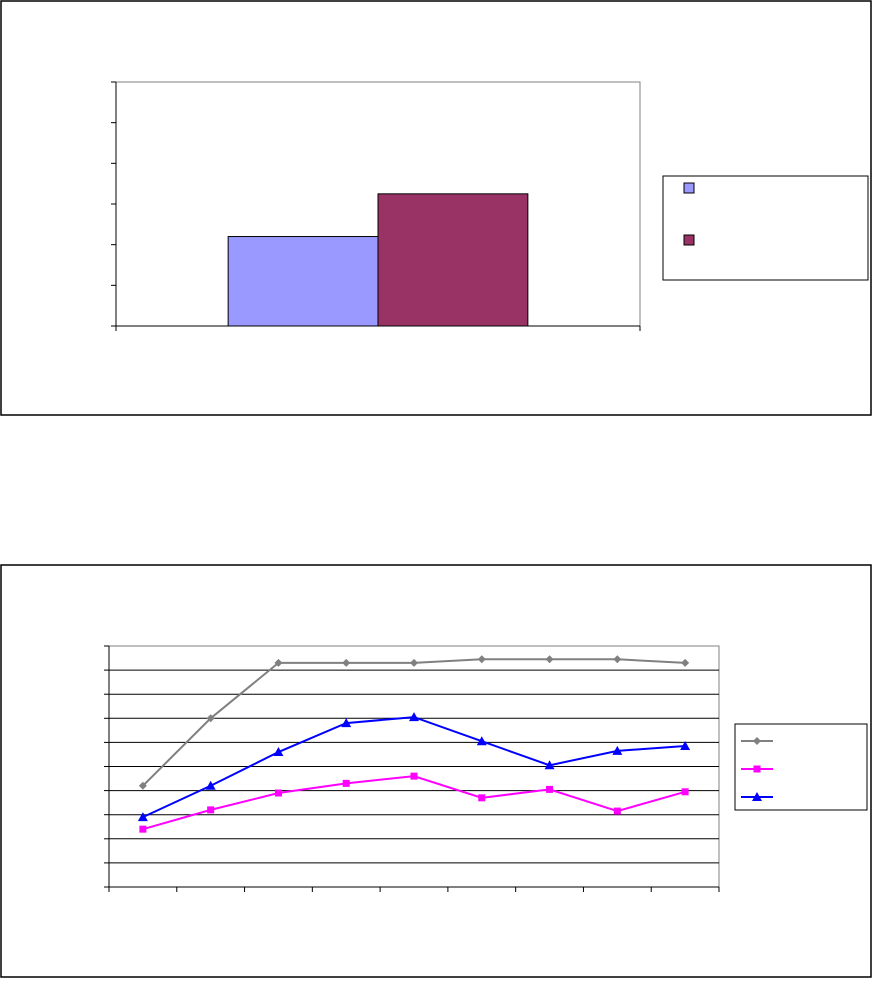  I want to click on bar-chart-bars, so click(378, 260).